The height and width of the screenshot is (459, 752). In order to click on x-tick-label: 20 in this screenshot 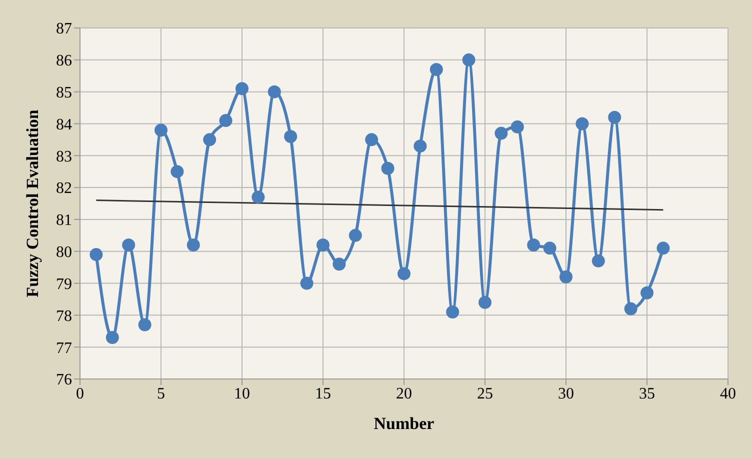, I will do `click(404, 393)`.